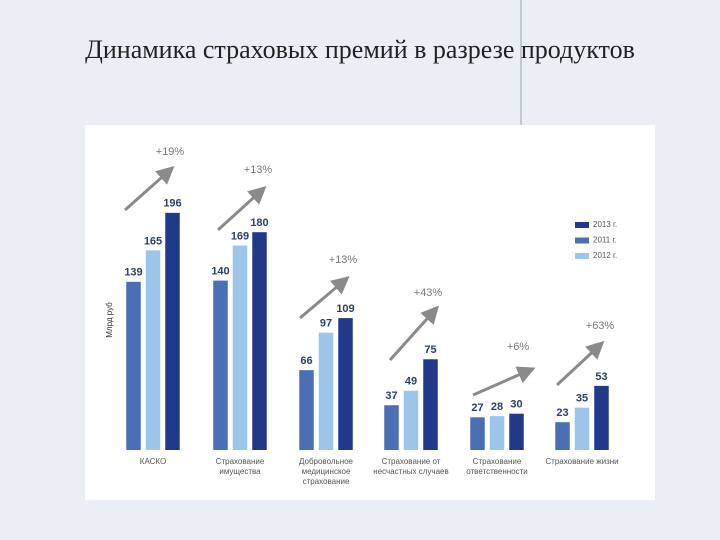 The height and width of the screenshot is (540, 720). What do you see at coordinates (259, 223) in the screenshot?
I see `value-label: 180` at bounding box center [259, 223].